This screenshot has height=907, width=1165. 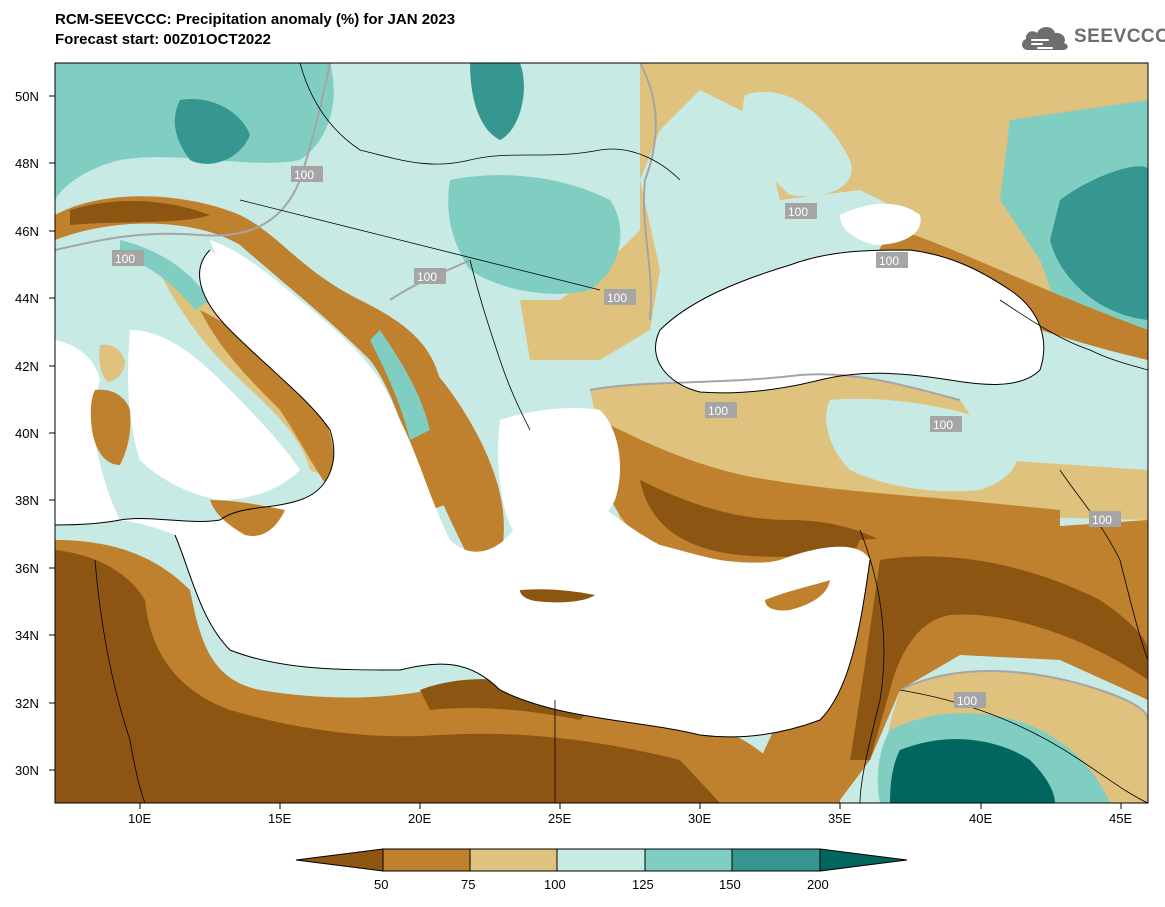 I want to click on field-alps-very-dry, so click(x=140, y=212).